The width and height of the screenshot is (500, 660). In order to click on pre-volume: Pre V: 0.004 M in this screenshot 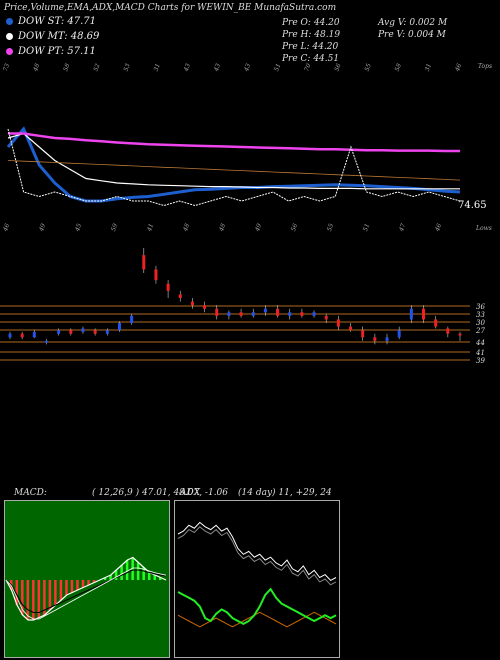, I will do `click(412, 35)`.